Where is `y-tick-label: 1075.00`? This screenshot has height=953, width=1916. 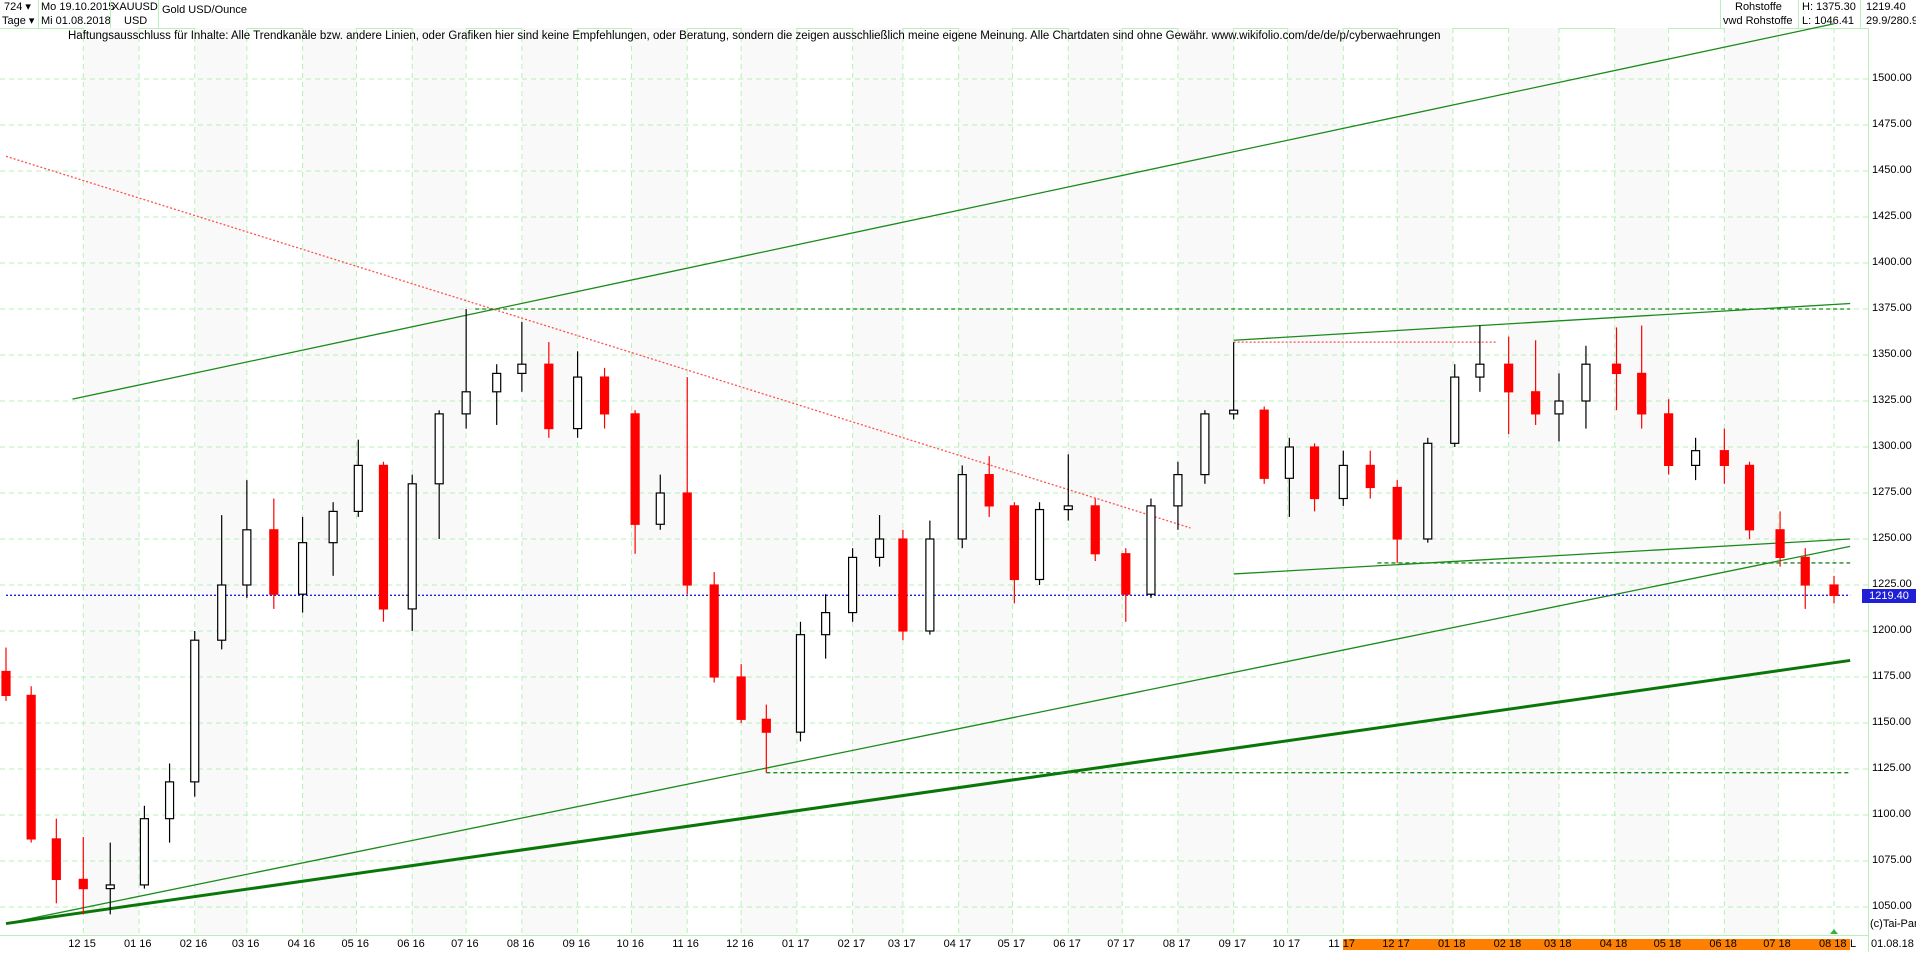
y-tick-label: 1075.00 is located at coordinates (1892, 860).